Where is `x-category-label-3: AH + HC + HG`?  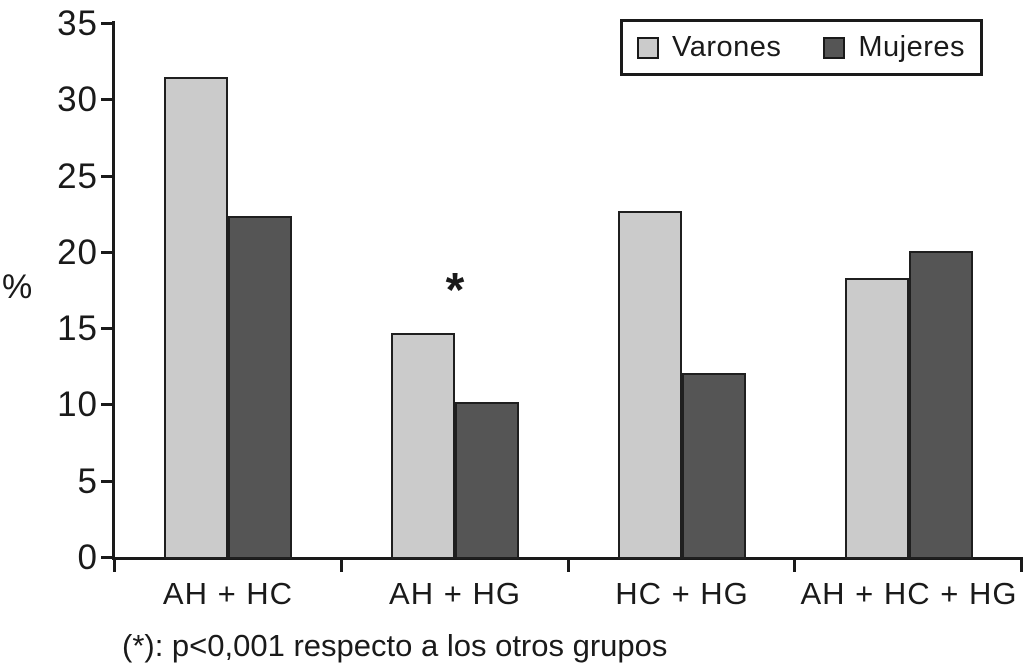 x-category-label-3: AH + HC + HG is located at coordinates (909, 593).